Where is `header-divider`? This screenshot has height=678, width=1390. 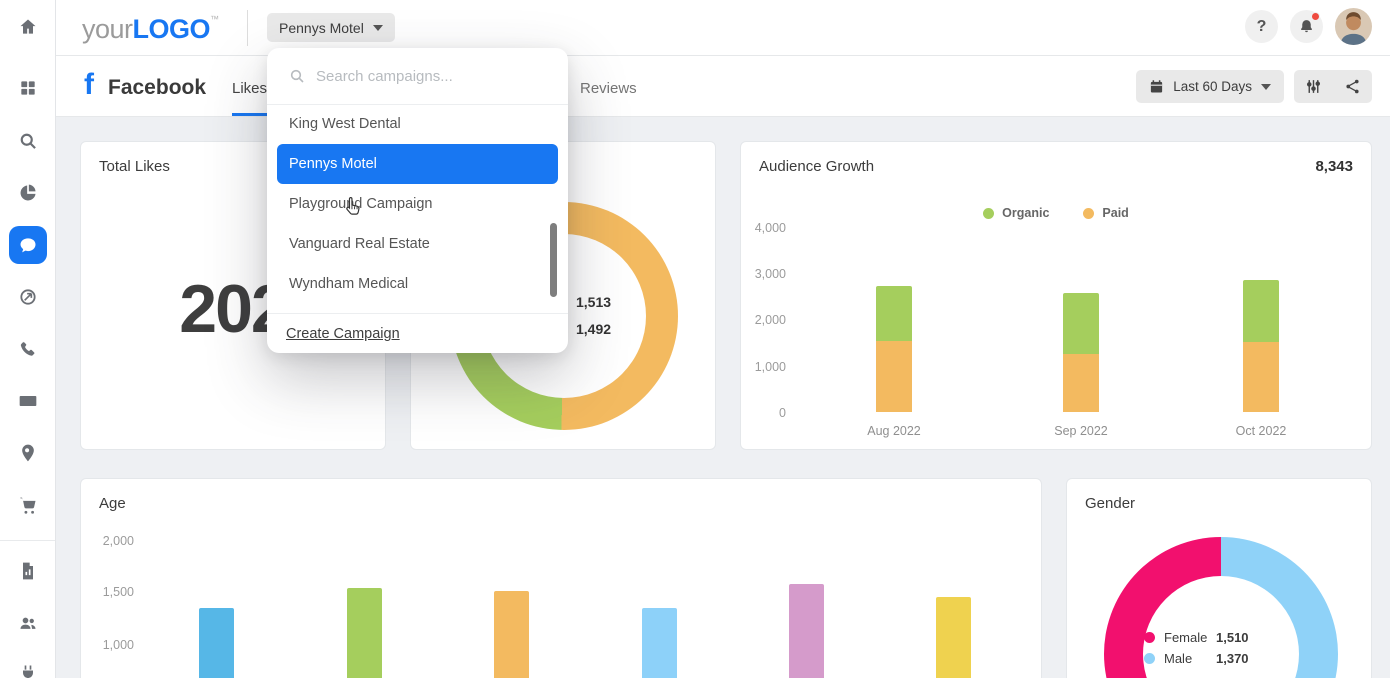 header-divider is located at coordinates (247, 28).